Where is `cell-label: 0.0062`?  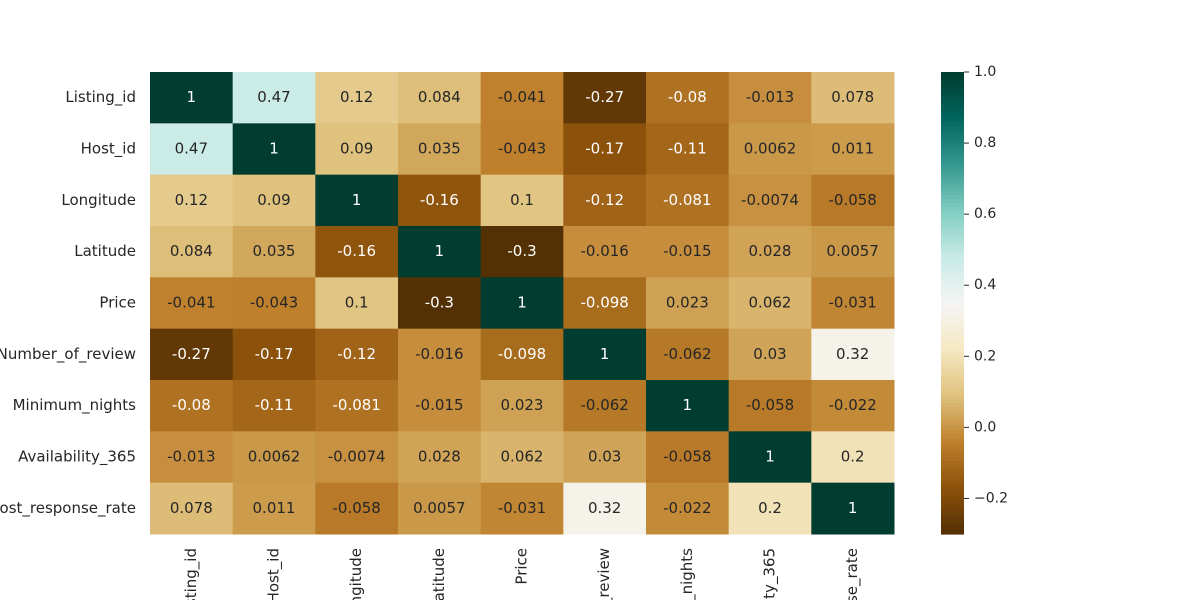 cell-label: 0.0062 is located at coordinates (770, 149).